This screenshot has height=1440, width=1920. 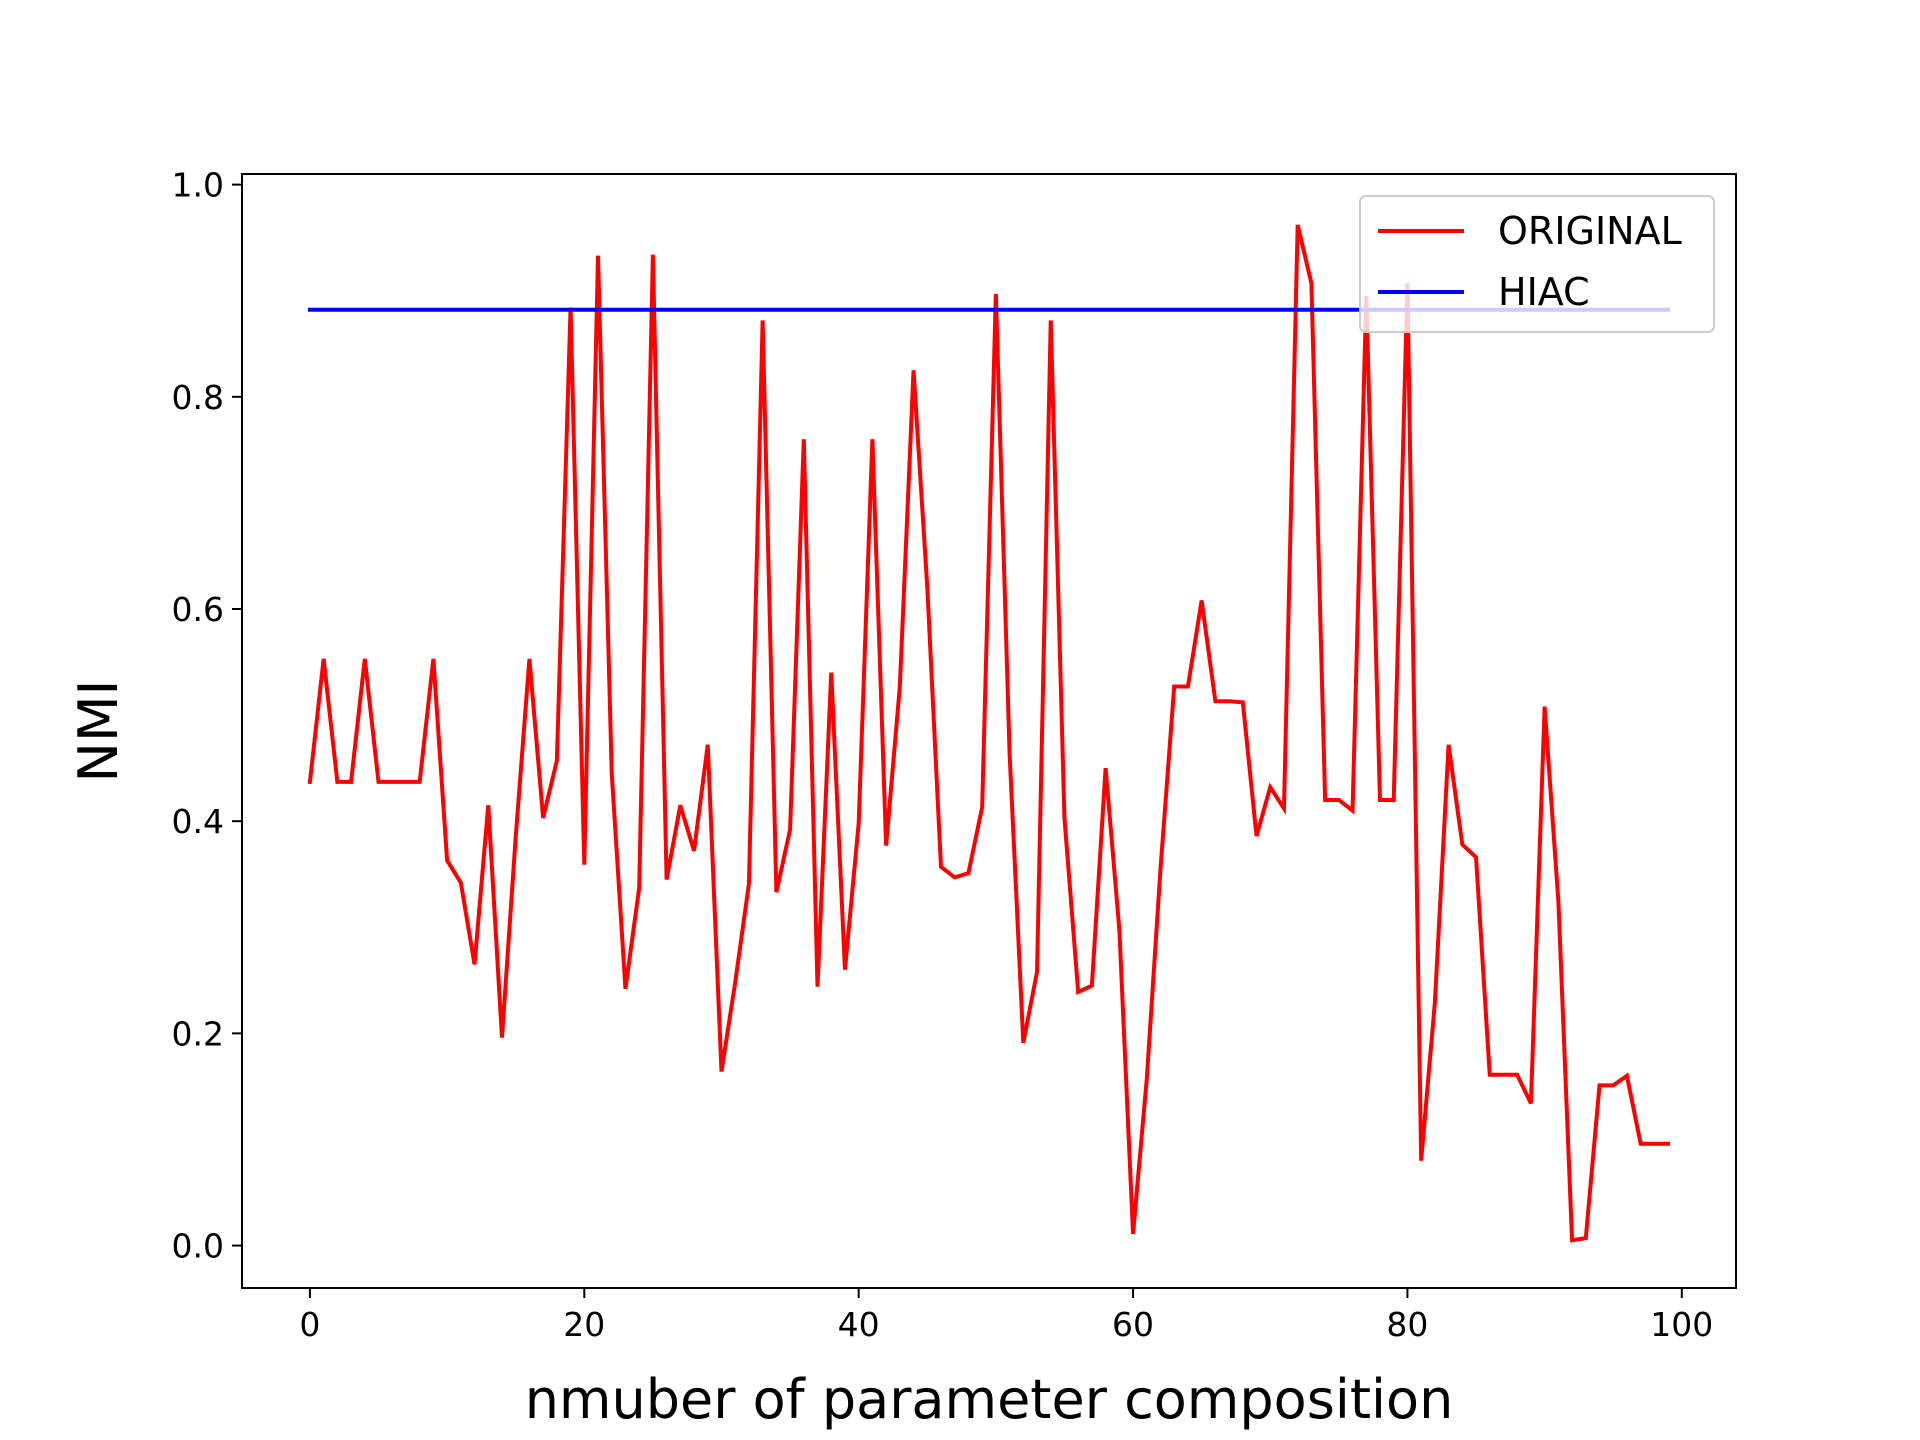 What do you see at coordinates (207, 716) in the screenshot?
I see `y-axis-ticks: 0.0 0.2 0.4 0.6 0.8 1.0` at bounding box center [207, 716].